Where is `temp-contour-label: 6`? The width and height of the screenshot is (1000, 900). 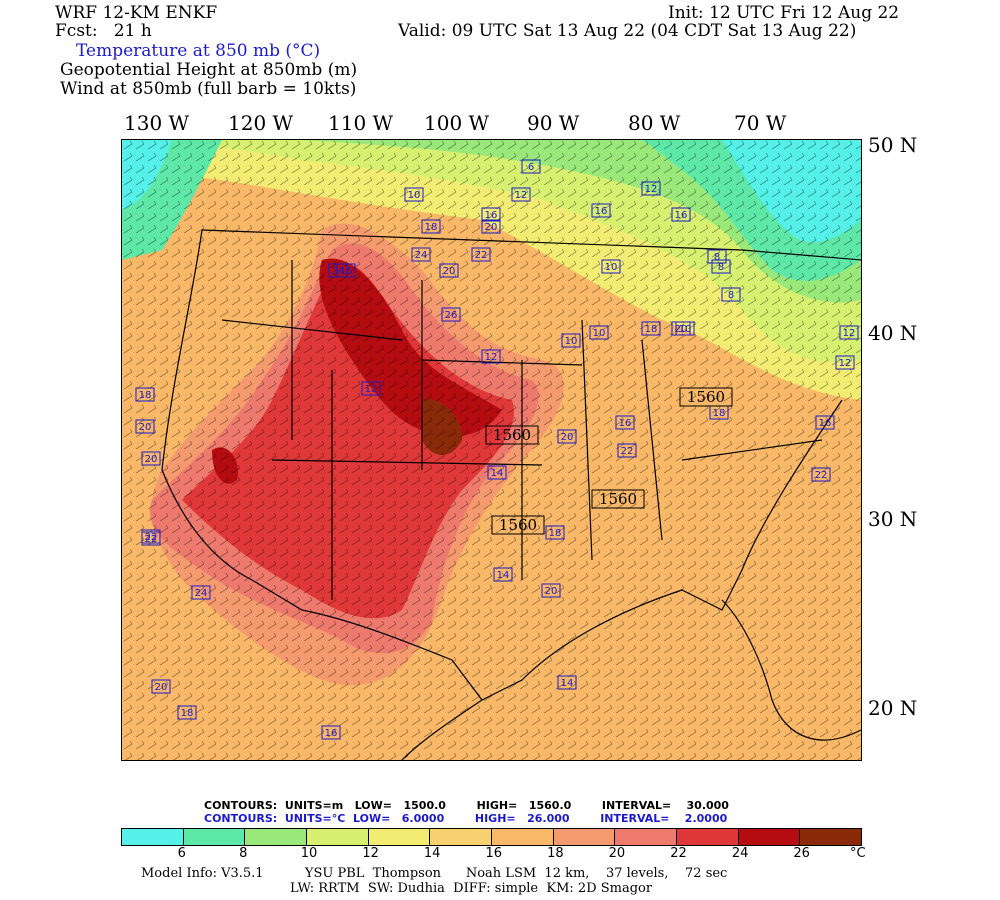 temp-contour-label: 6 is located at coordinates (531, 166).